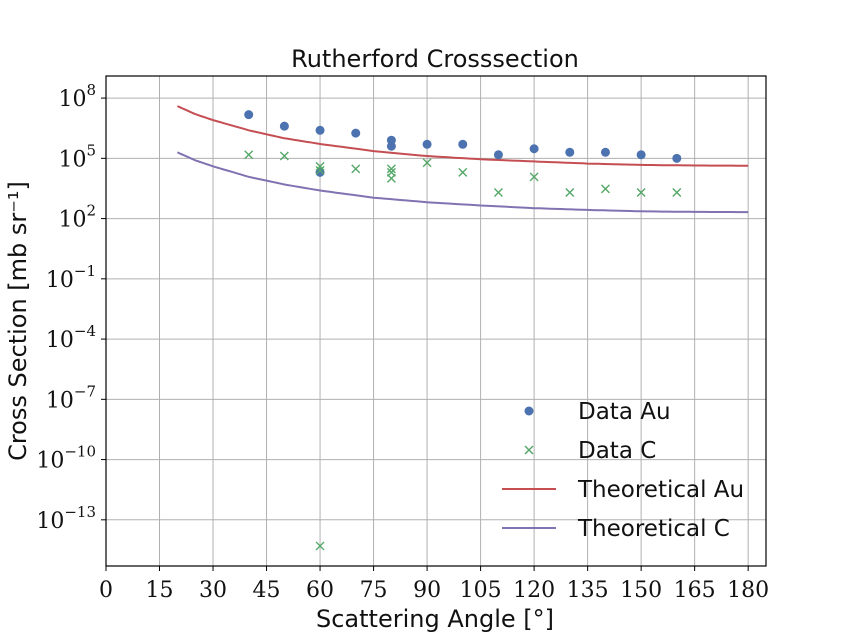 This screenshot has width=850, height=637. Describe the element at coordinates (77, 217) in the screenshot. I see `y-tick-label: 10²` at that location.